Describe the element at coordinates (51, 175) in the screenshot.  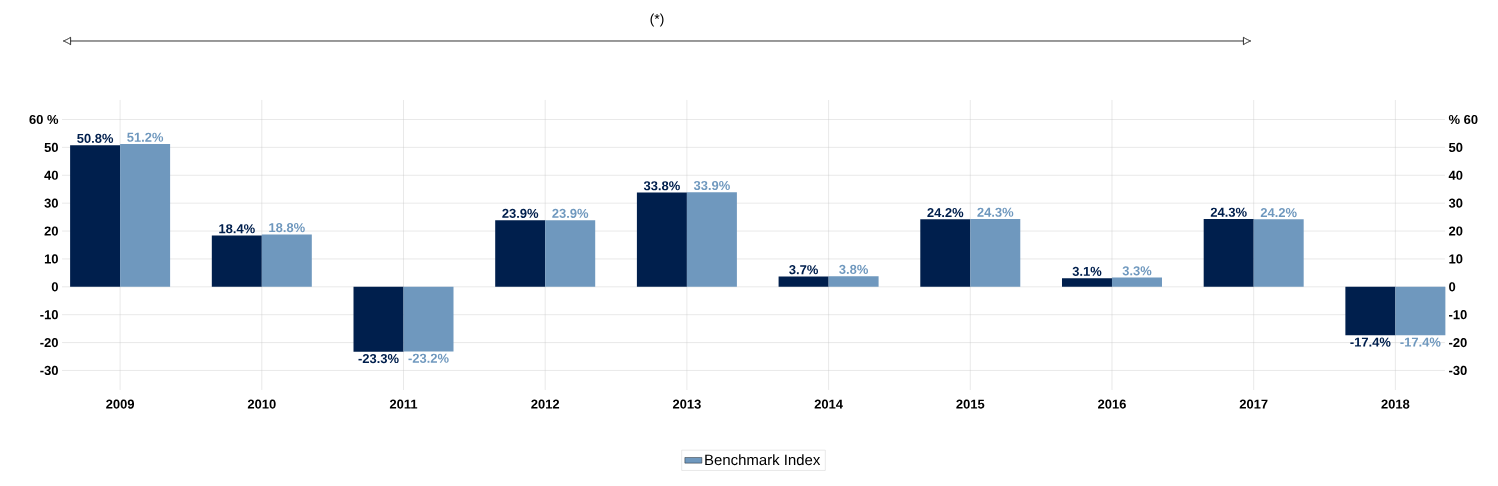
I see `y-tick-label: 40` at that location.